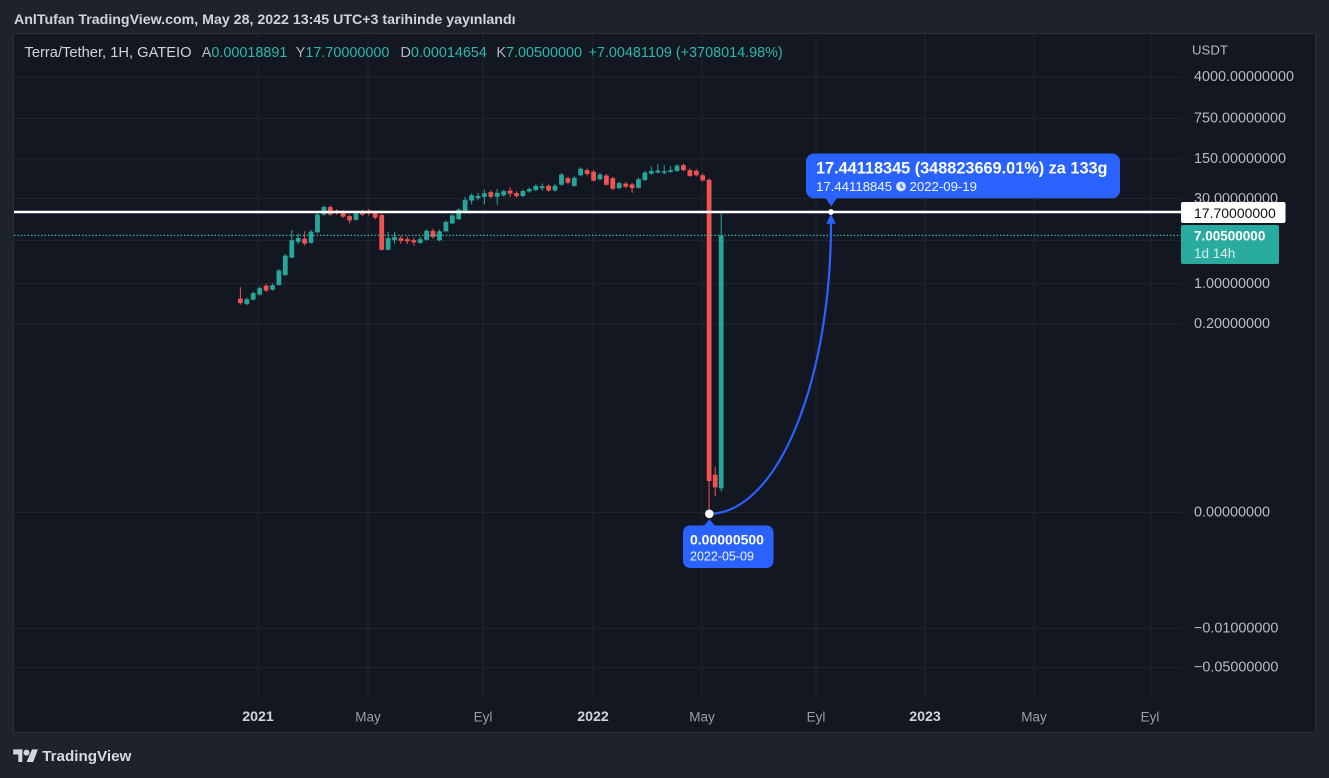 This screenshot has height=778, width=1329. I want to click on svg-text: 1.00000000, so click(1232, 284).